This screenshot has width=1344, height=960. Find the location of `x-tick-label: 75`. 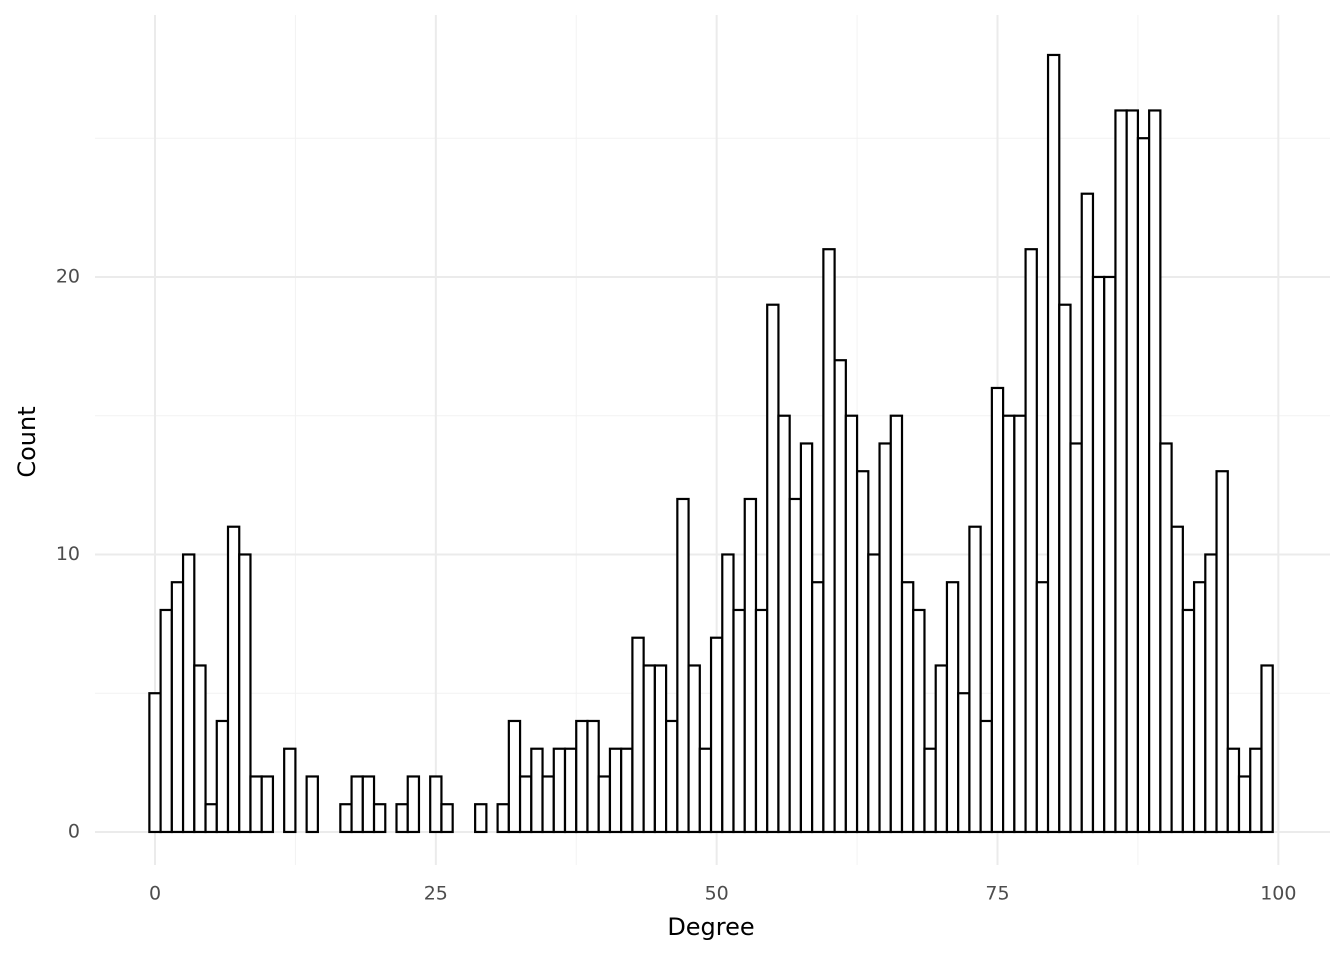

x-tick-label: 75 is located at coordinates (997, 894).